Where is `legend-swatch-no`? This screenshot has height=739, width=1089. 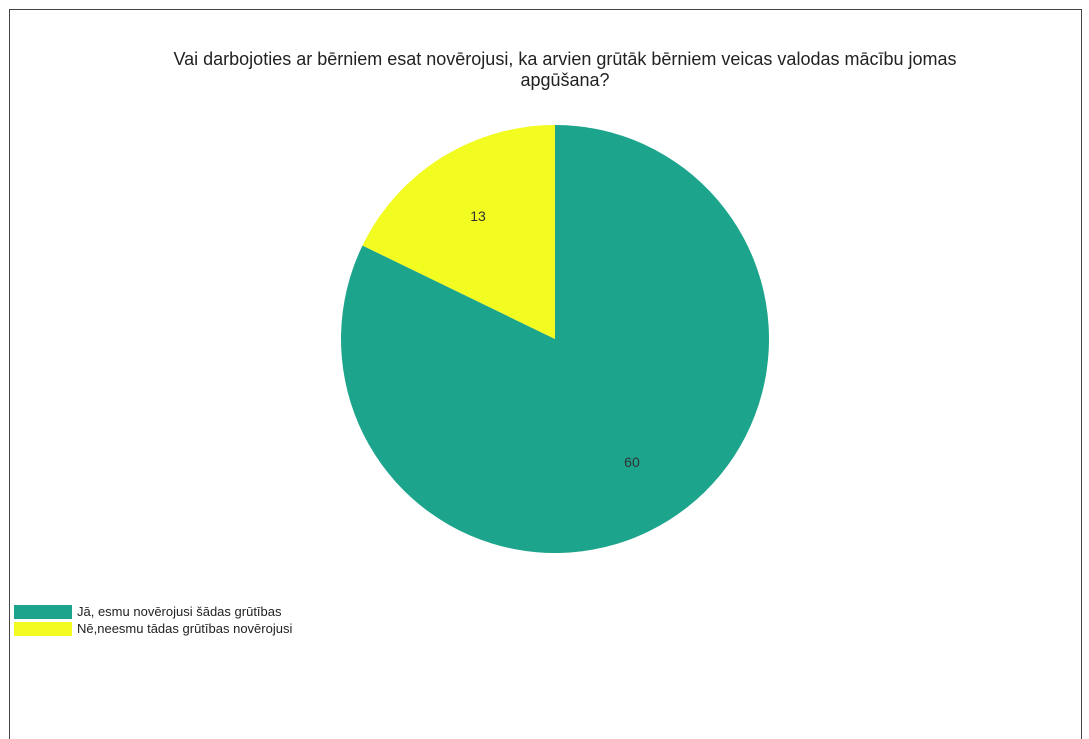 legend-swatch-no is located at coordinates (43, 628).